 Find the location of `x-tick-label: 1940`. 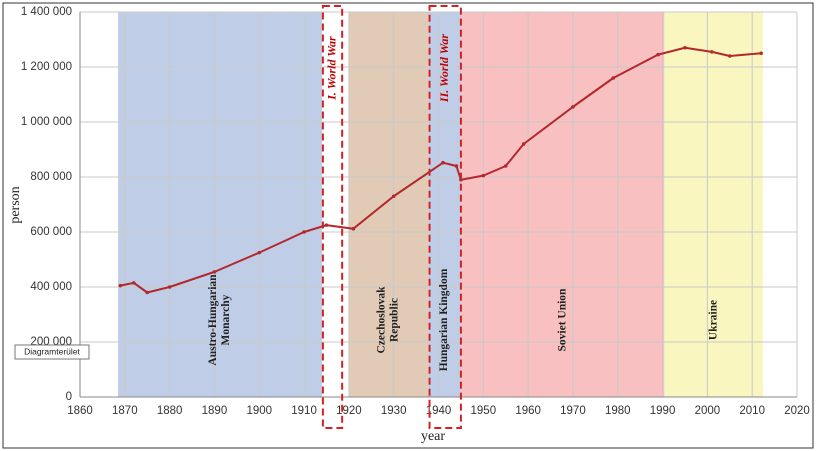

x-tick-label: 1940 is located at coordinates (439, 411).